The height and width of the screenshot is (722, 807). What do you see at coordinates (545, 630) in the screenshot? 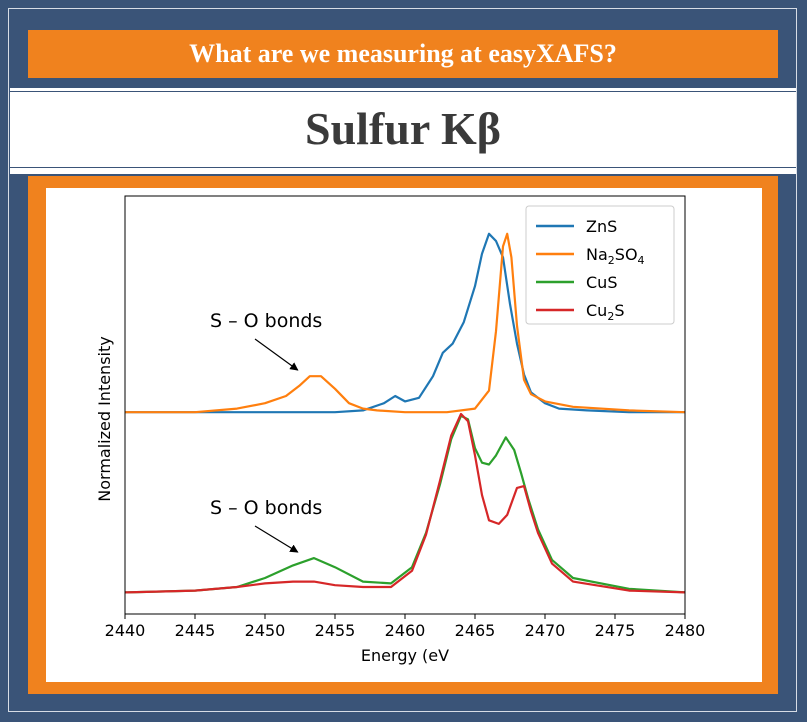
I see `x-tick-label: 2470` at bounding box center [545, 630].